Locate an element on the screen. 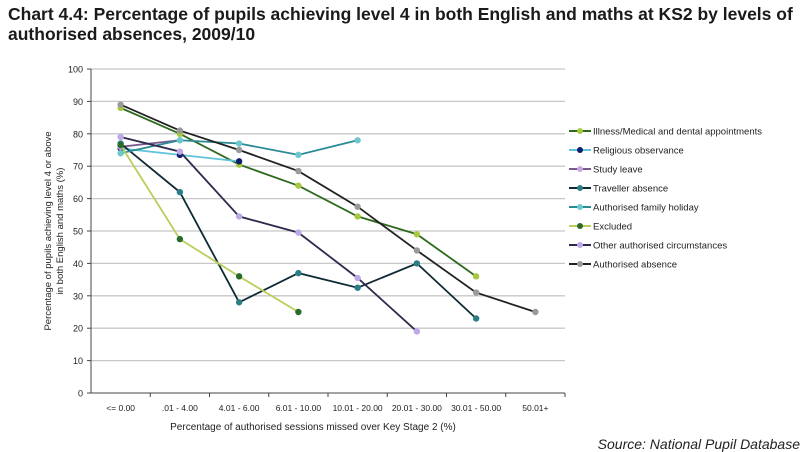  source-note: Source: National Pupil Database is located at coordinates (698, 444).